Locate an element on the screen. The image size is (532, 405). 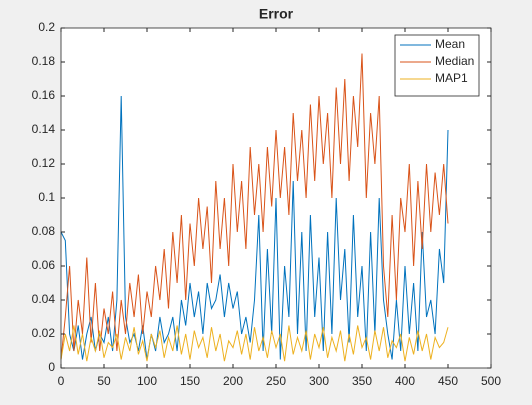
y-tick-label: 0 is located at coordinates (51, 367).